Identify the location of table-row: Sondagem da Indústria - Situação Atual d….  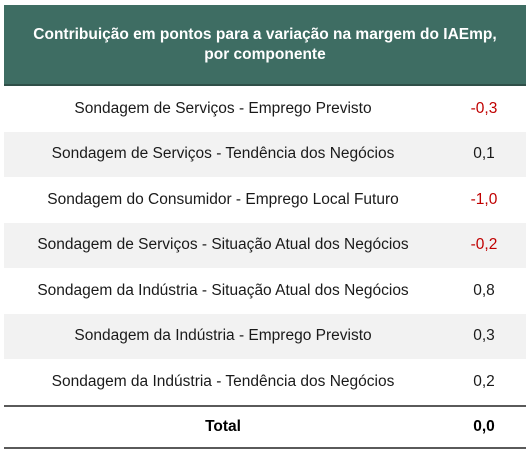
(265, 291).